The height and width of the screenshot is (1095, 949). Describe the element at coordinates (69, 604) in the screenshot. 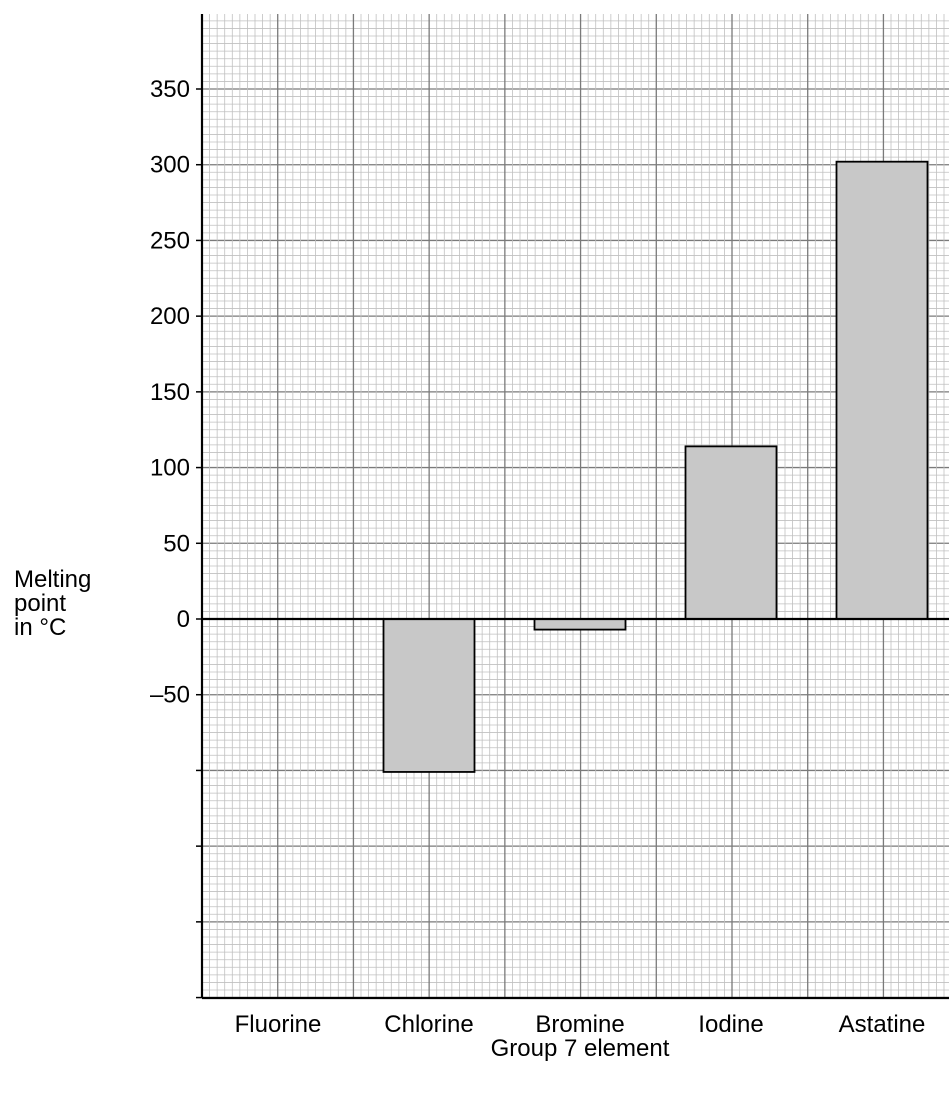

I see `y-axis-label: Melting point in °C` at that location.